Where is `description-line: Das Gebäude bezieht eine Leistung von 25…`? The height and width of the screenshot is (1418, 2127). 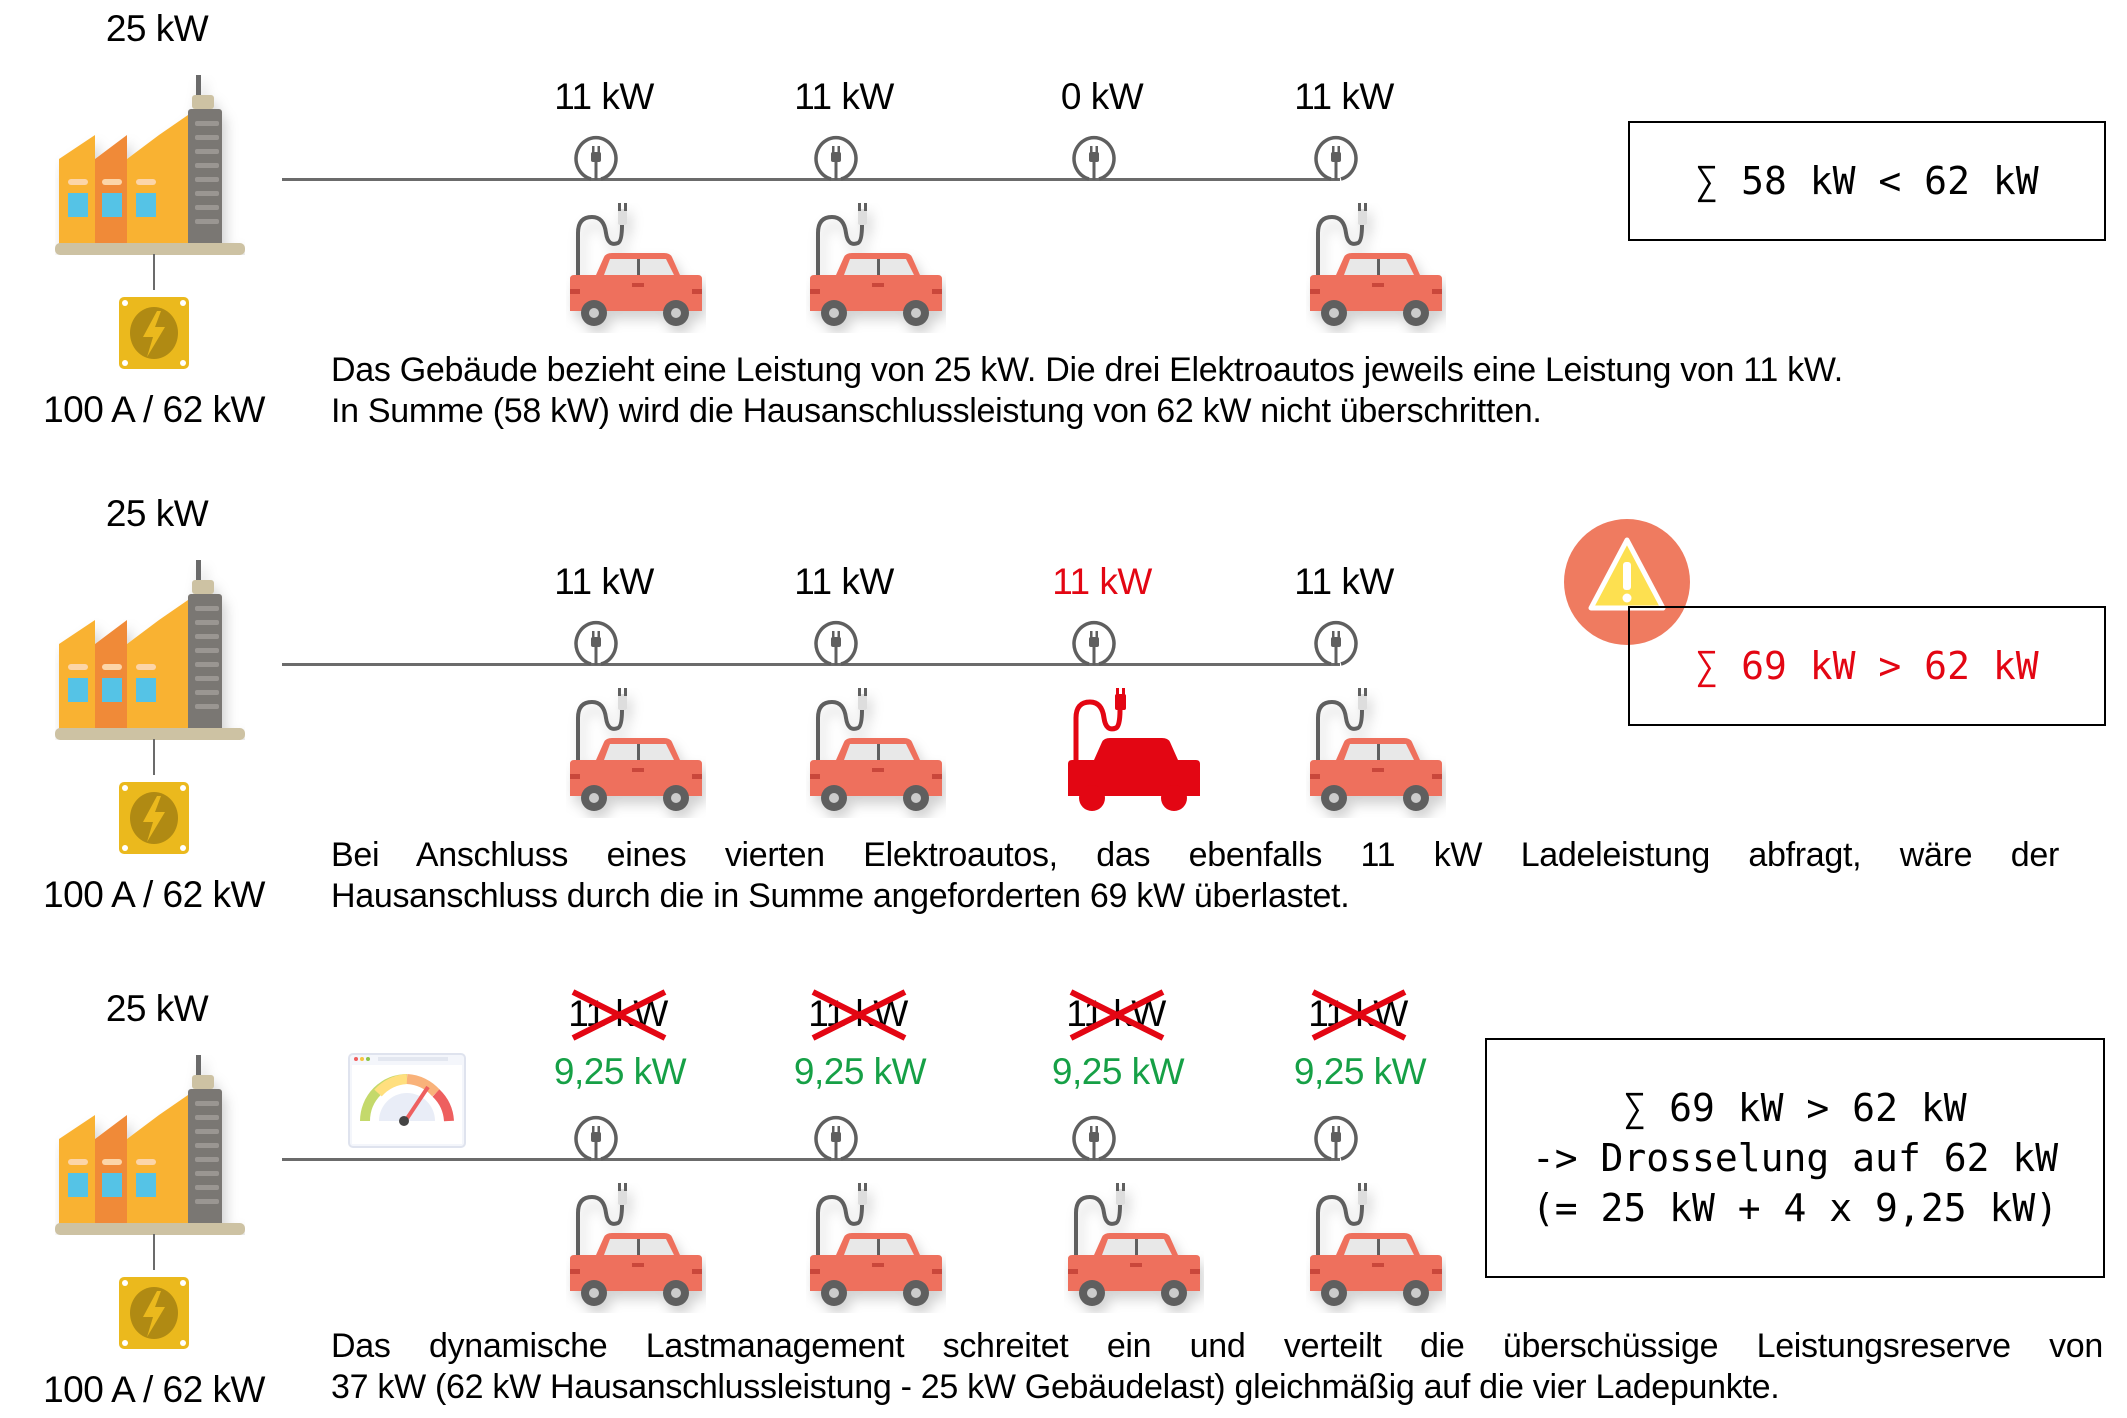
description-line: Das Gebäude bezieht eine Leistung von 25… is located at coordinates (1087, 370).